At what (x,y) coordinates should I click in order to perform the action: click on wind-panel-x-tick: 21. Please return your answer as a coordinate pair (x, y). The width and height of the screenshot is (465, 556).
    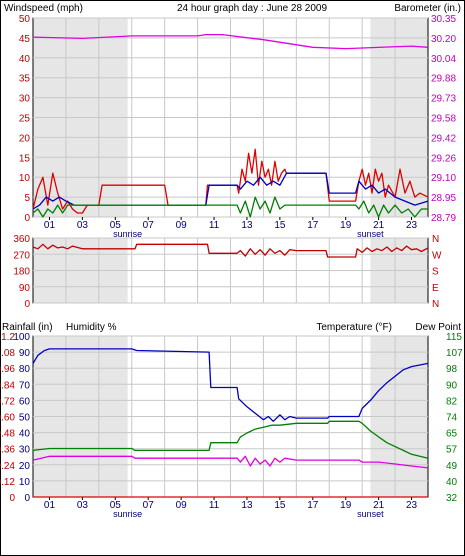
    Looking at the image, I should click on (379, 225).